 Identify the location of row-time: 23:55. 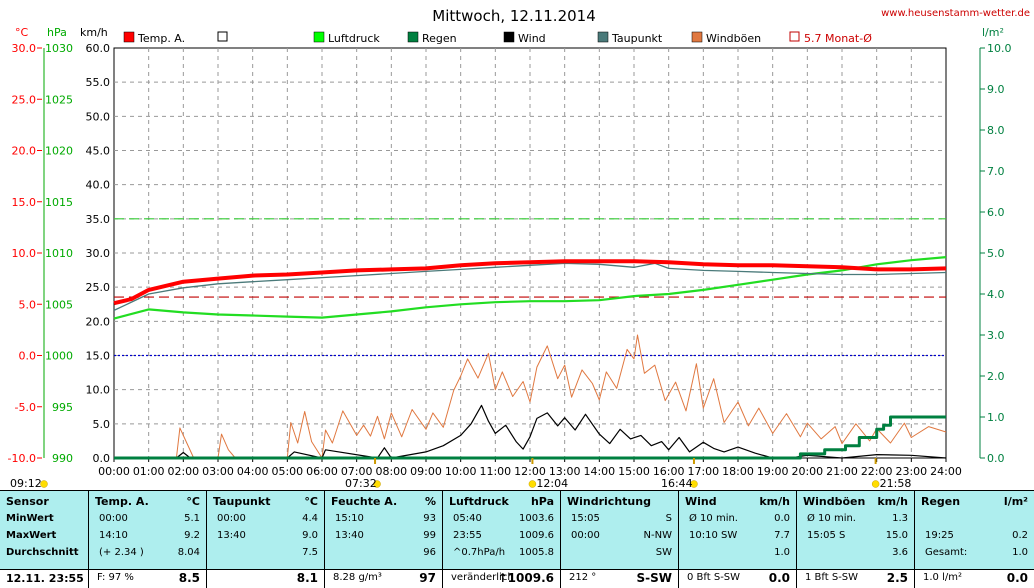
(467, 535).